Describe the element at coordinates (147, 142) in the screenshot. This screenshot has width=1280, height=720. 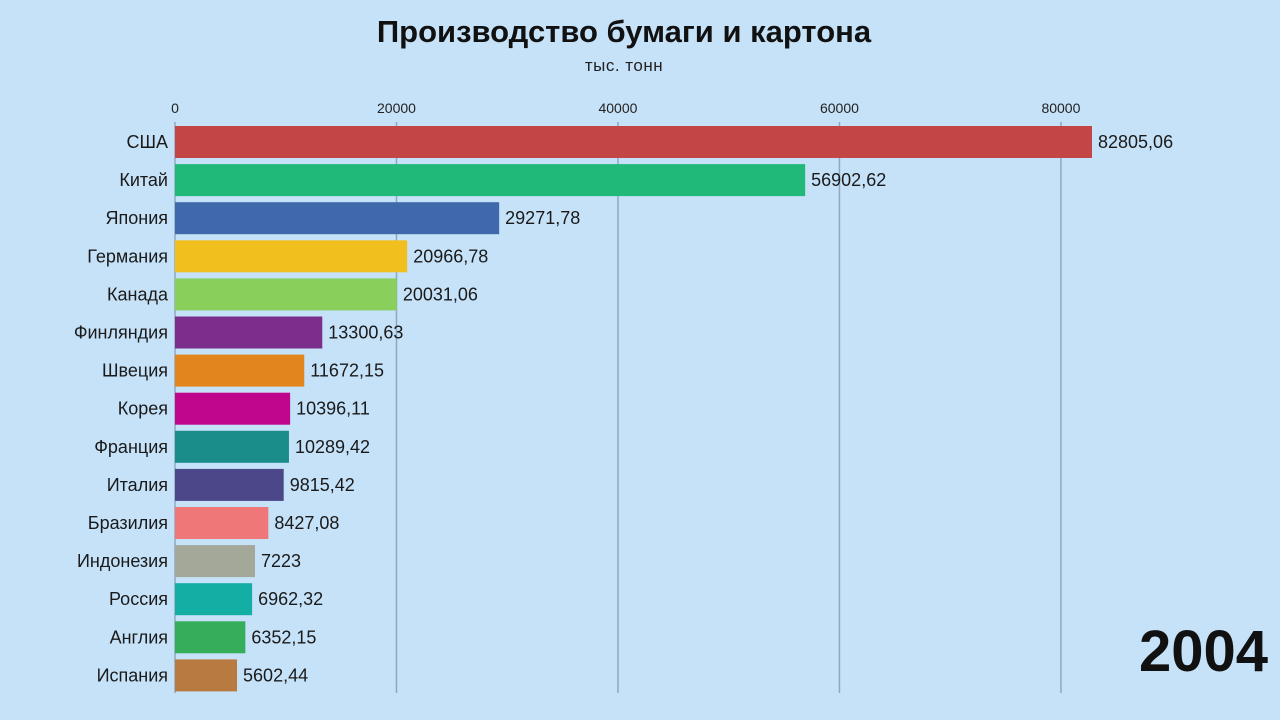
I see `category-label: США` at that location.